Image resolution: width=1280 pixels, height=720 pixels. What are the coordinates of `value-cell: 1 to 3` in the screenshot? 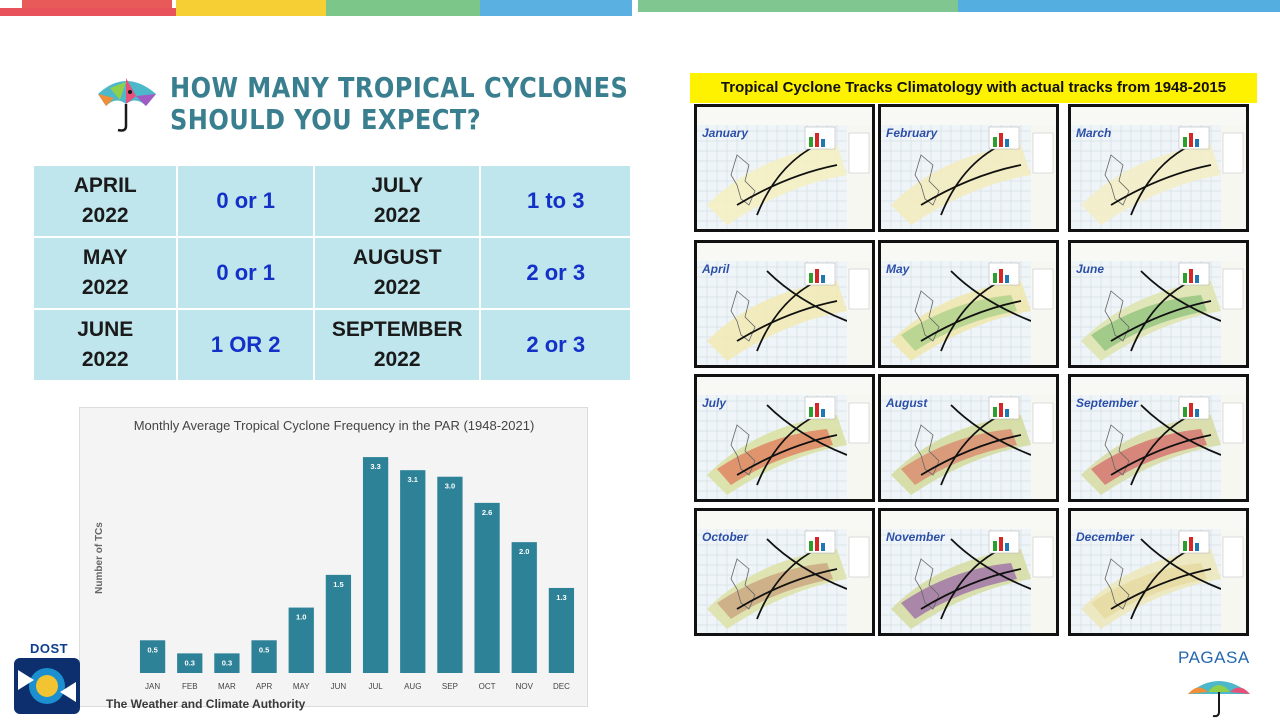 It's located at (555, 201).